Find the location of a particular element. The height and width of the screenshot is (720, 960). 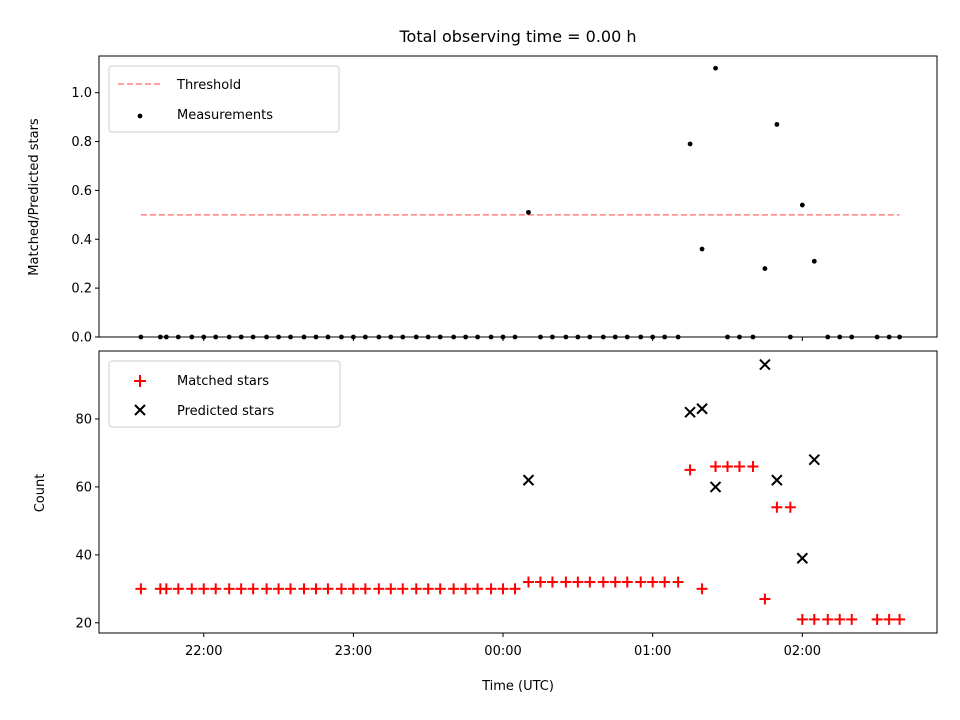

top-legend: Threshold Measurements is located at coordinates (224, 99).